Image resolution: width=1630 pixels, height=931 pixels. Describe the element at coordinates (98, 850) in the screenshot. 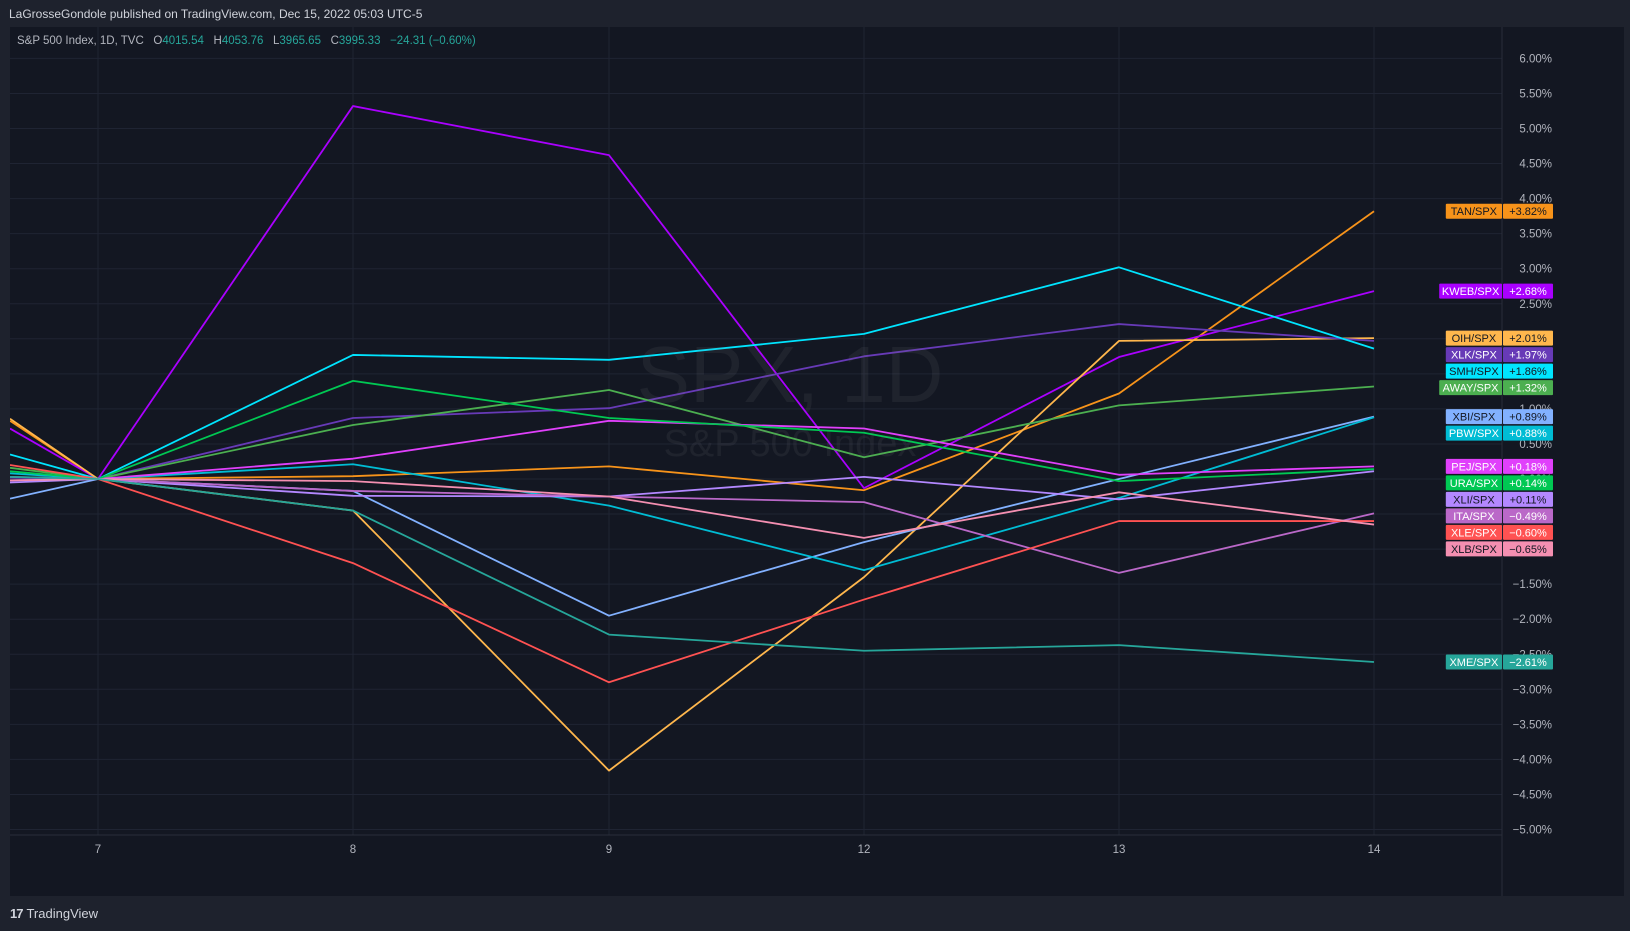

I see `x-tick-label: 7` at that location.